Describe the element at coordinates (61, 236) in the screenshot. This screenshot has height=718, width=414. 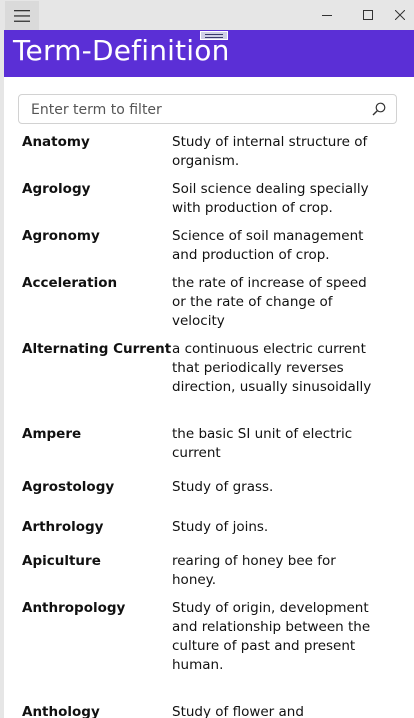
I see `term-label: Agronomy` at that location.